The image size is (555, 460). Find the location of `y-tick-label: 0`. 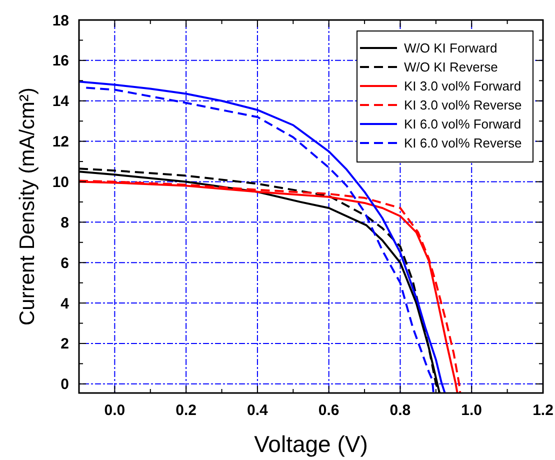

y-tick-label: 0 is located at coordinates (64, 385).